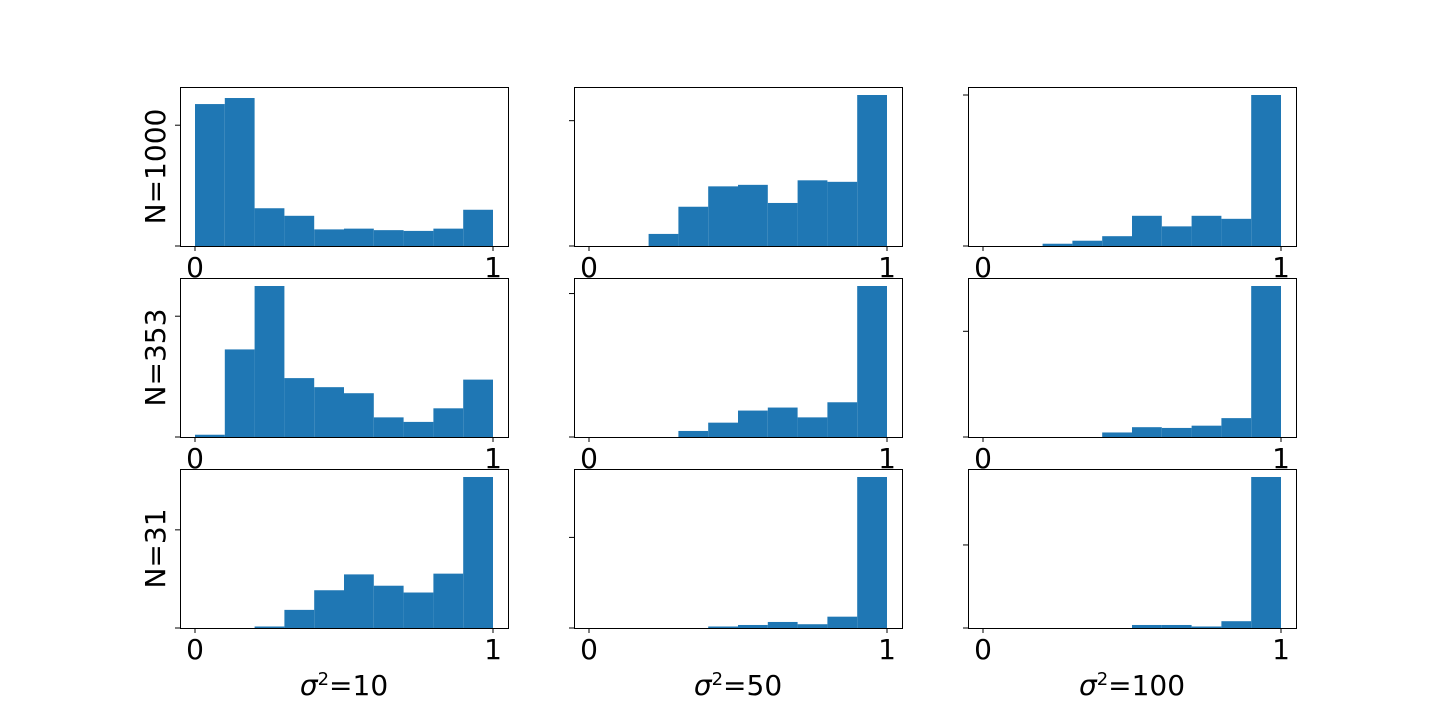 Image resolution: width=1440 pixels, height=720 pixels. I want to click on column-labels-group: σ2=10 σ2=50 σ2=100, so click(742, 686).